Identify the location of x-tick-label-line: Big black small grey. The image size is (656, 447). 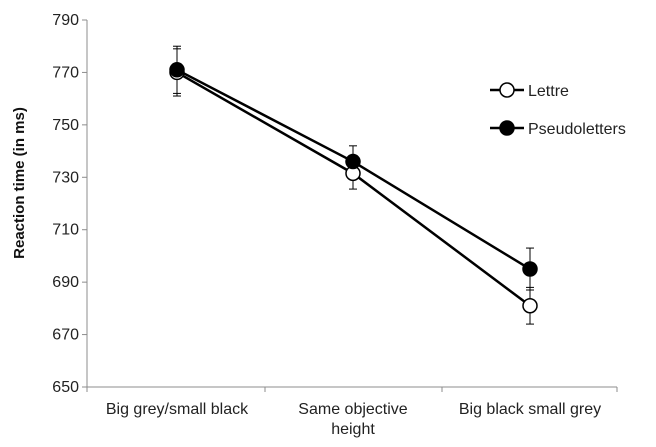
(530, 409).